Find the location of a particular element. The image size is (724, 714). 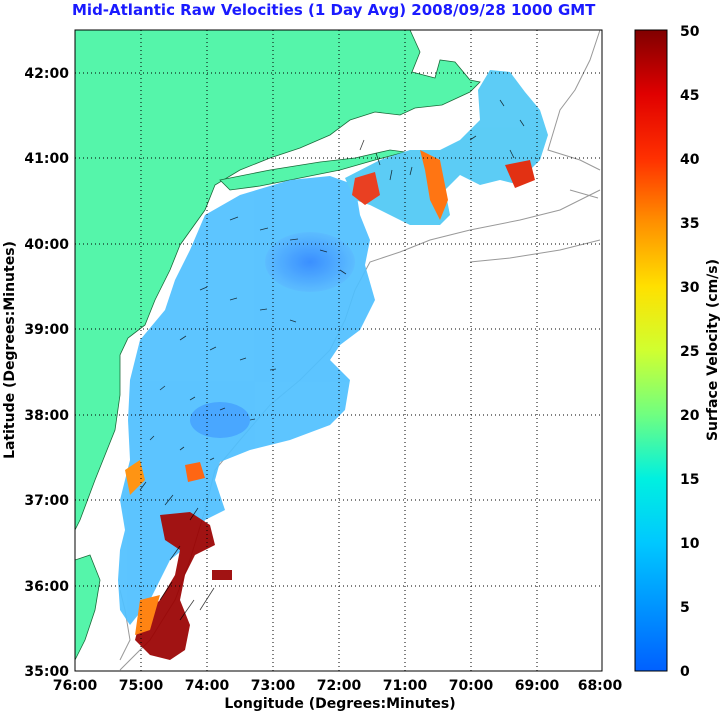

y-tick-label: 36:00 is located at coordinates (46, 587).